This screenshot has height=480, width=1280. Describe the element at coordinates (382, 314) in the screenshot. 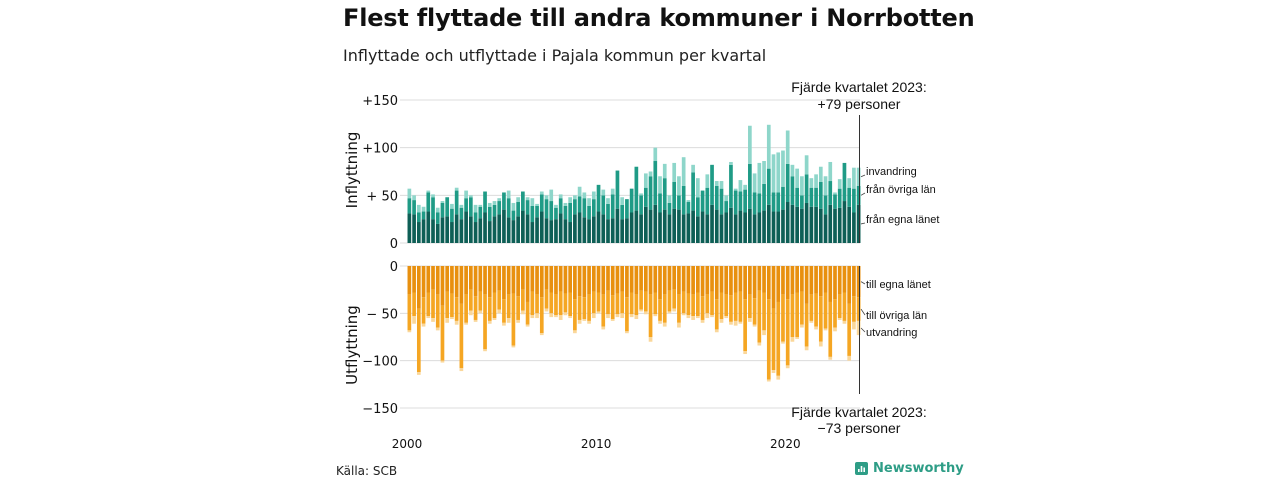

I see `y-tick-label-out: − 50` at that location.